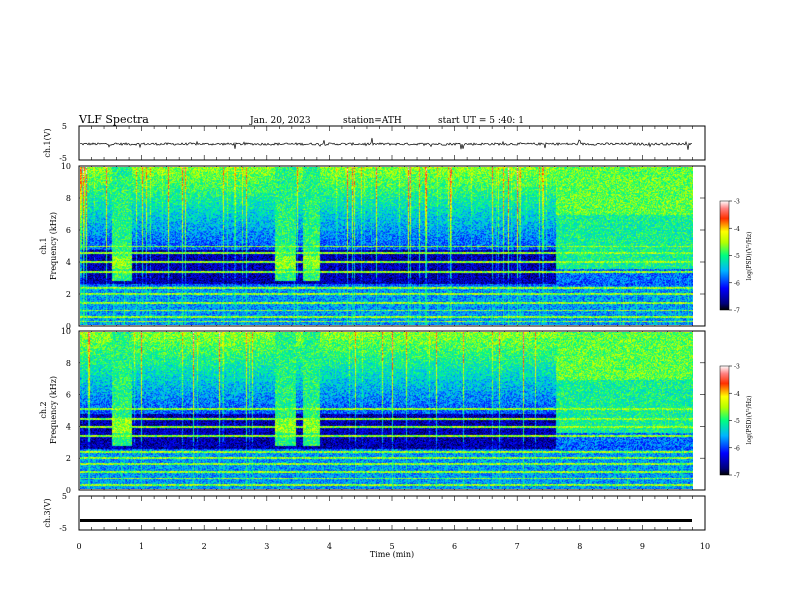  Describe the element at coordinates (204, 546) in the screenshot. I see `x-tick-label: 2` at that location.